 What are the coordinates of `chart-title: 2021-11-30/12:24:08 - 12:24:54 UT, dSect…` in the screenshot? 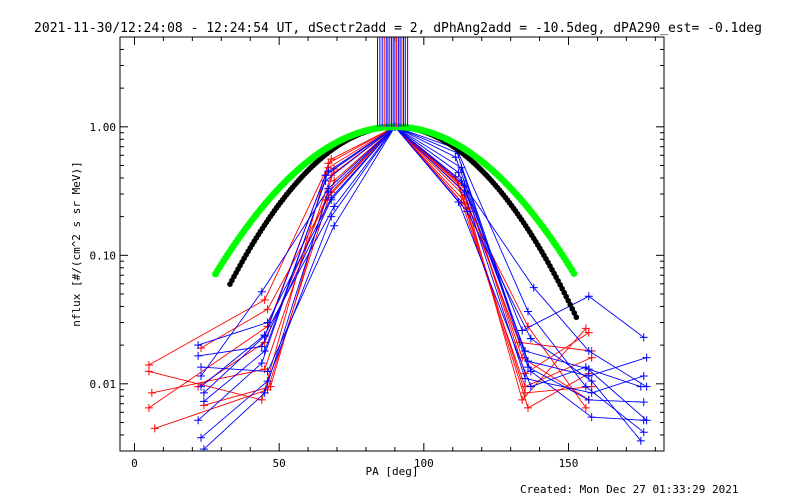 It's located at (398, 28).